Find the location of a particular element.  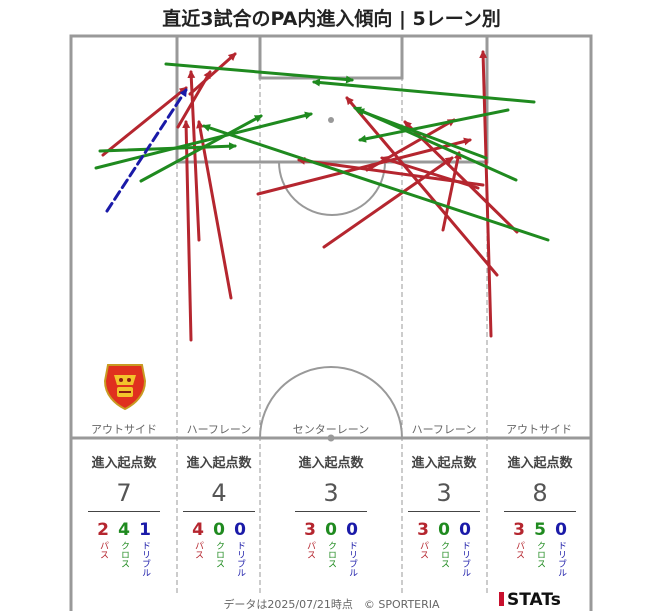

pass-count: 4 is located at coordinates (198, 530).